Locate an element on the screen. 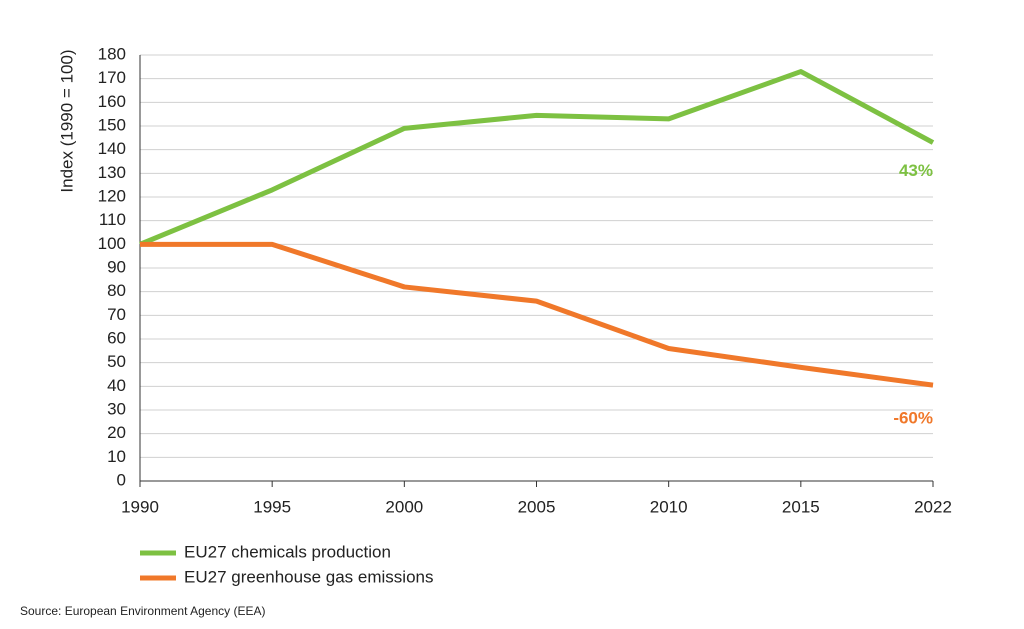 The width and height of the screenshot is (1024, 629). x-tick-label: 2005 is located at coordinates (537, 506).